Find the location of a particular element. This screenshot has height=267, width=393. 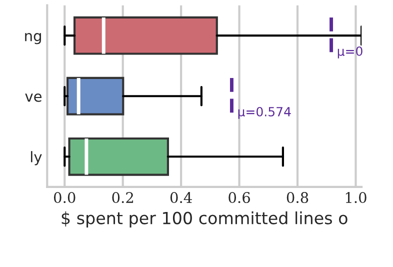

x-tick-label: 0.0 is located at coordinates (65, 198).